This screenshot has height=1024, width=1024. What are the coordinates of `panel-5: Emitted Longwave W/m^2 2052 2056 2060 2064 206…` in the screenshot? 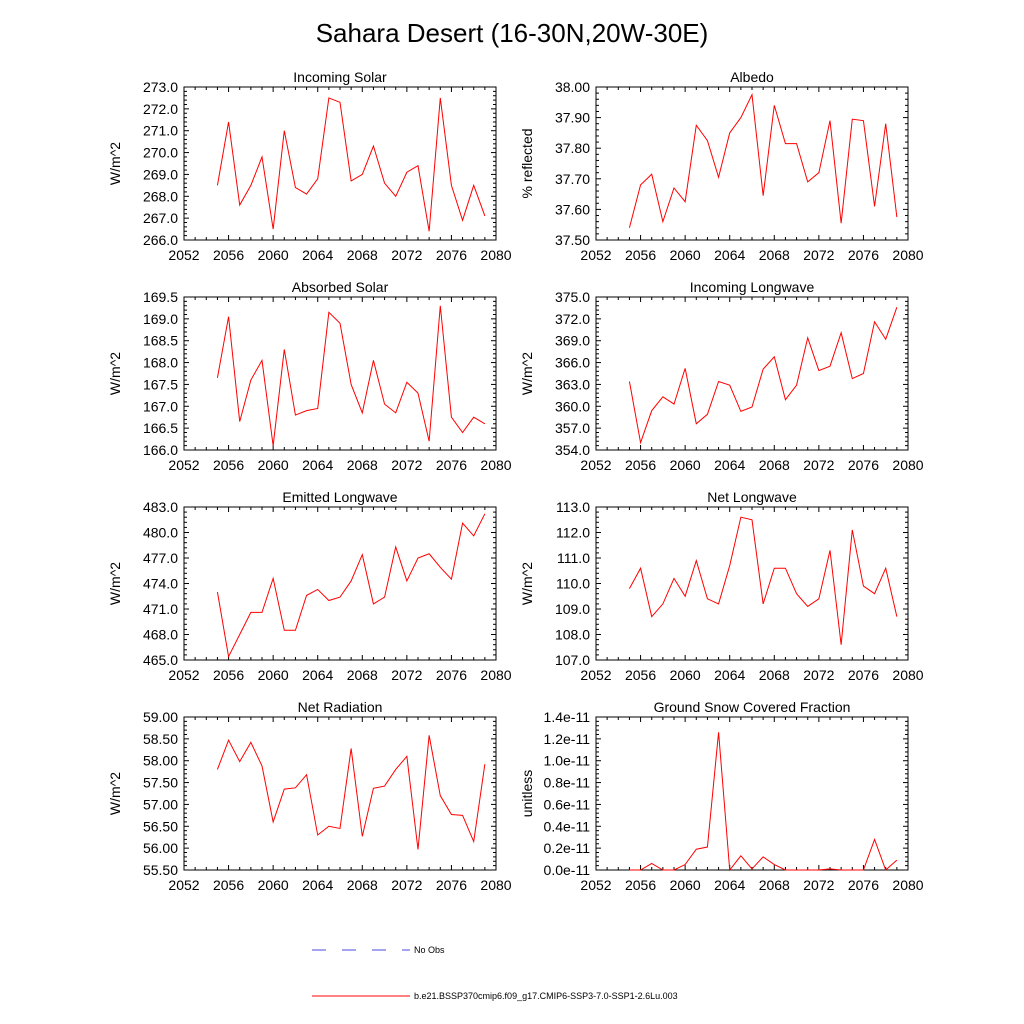 It's located at (309, 586).